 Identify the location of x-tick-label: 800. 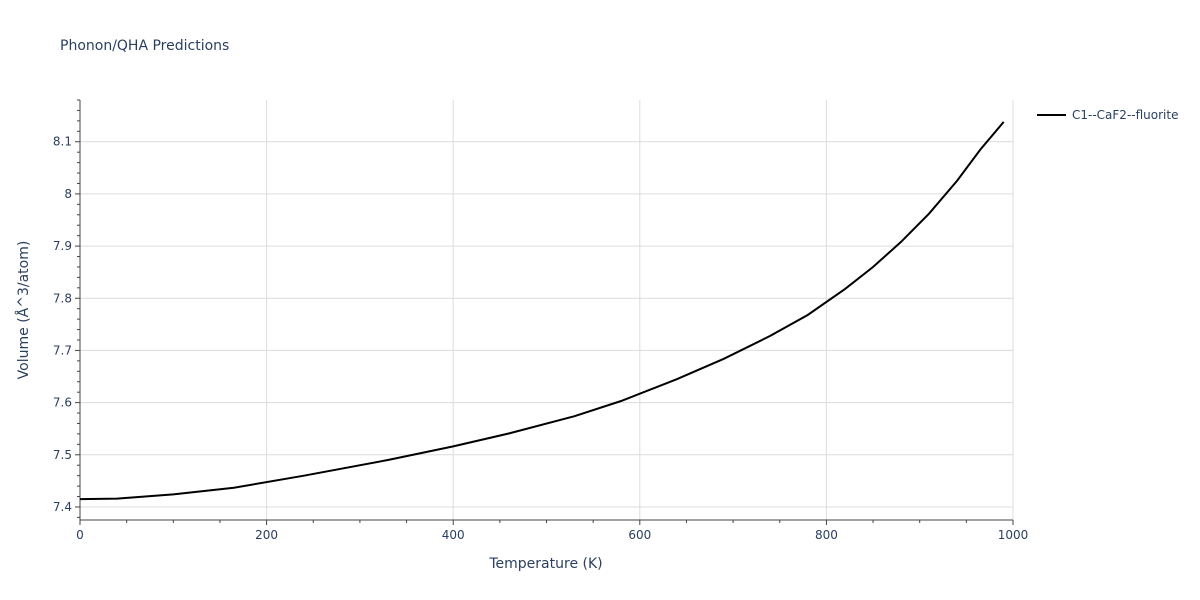
(826, 535).